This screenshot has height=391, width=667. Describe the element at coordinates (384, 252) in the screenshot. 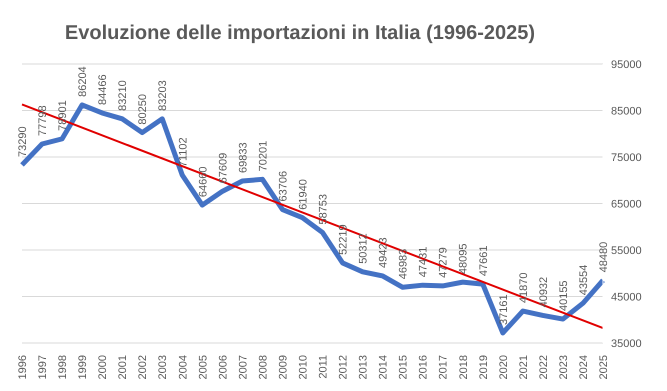

I see `data-label: 49423` at that location.